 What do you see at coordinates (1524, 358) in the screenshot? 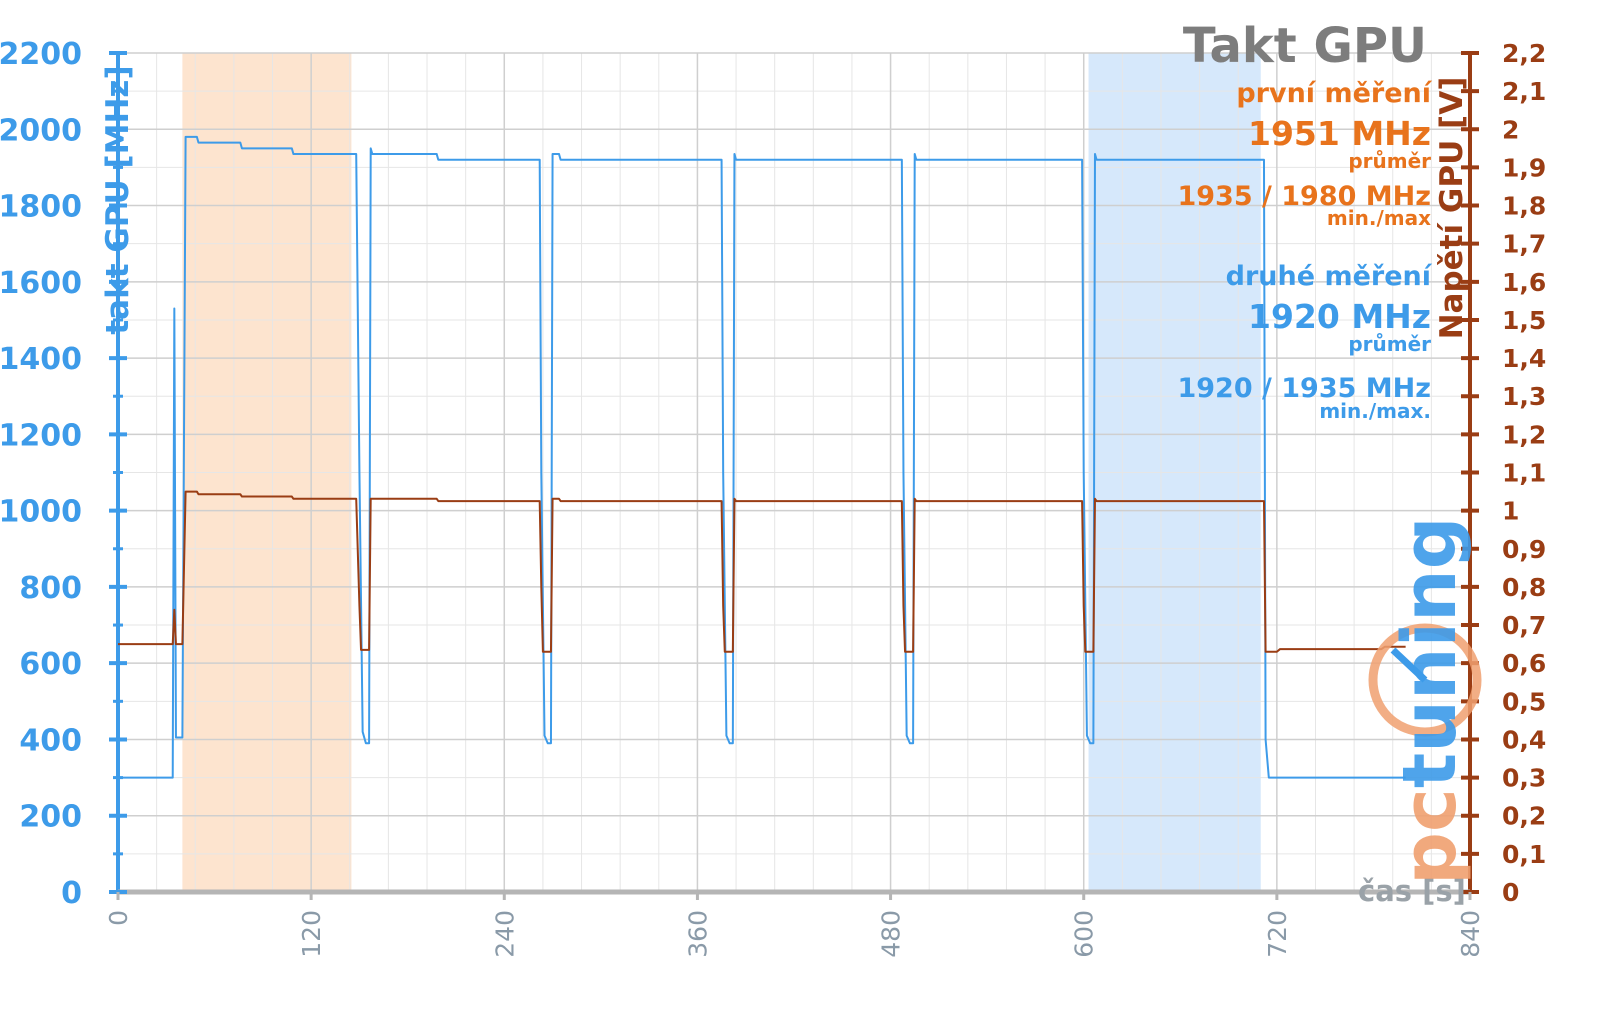
I see `y-right-tick-label: 1,4` at bounding box center [1524, 358].